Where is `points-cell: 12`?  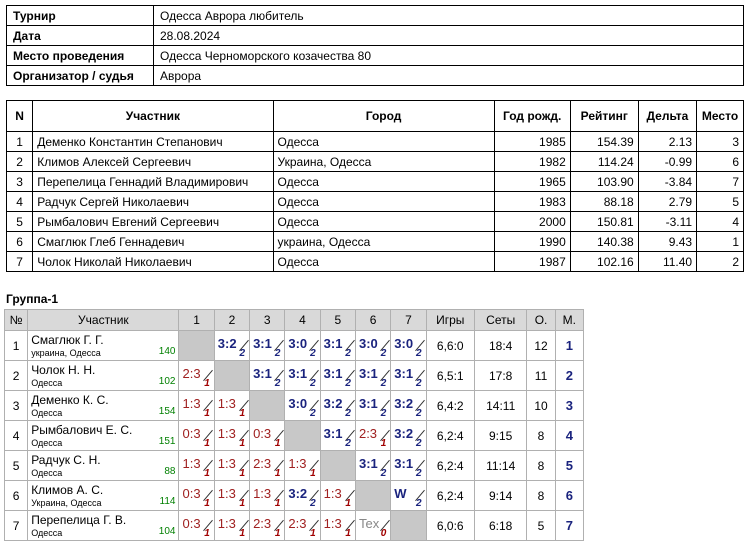 points-cell: 12 is located at coordinates (541, 345).